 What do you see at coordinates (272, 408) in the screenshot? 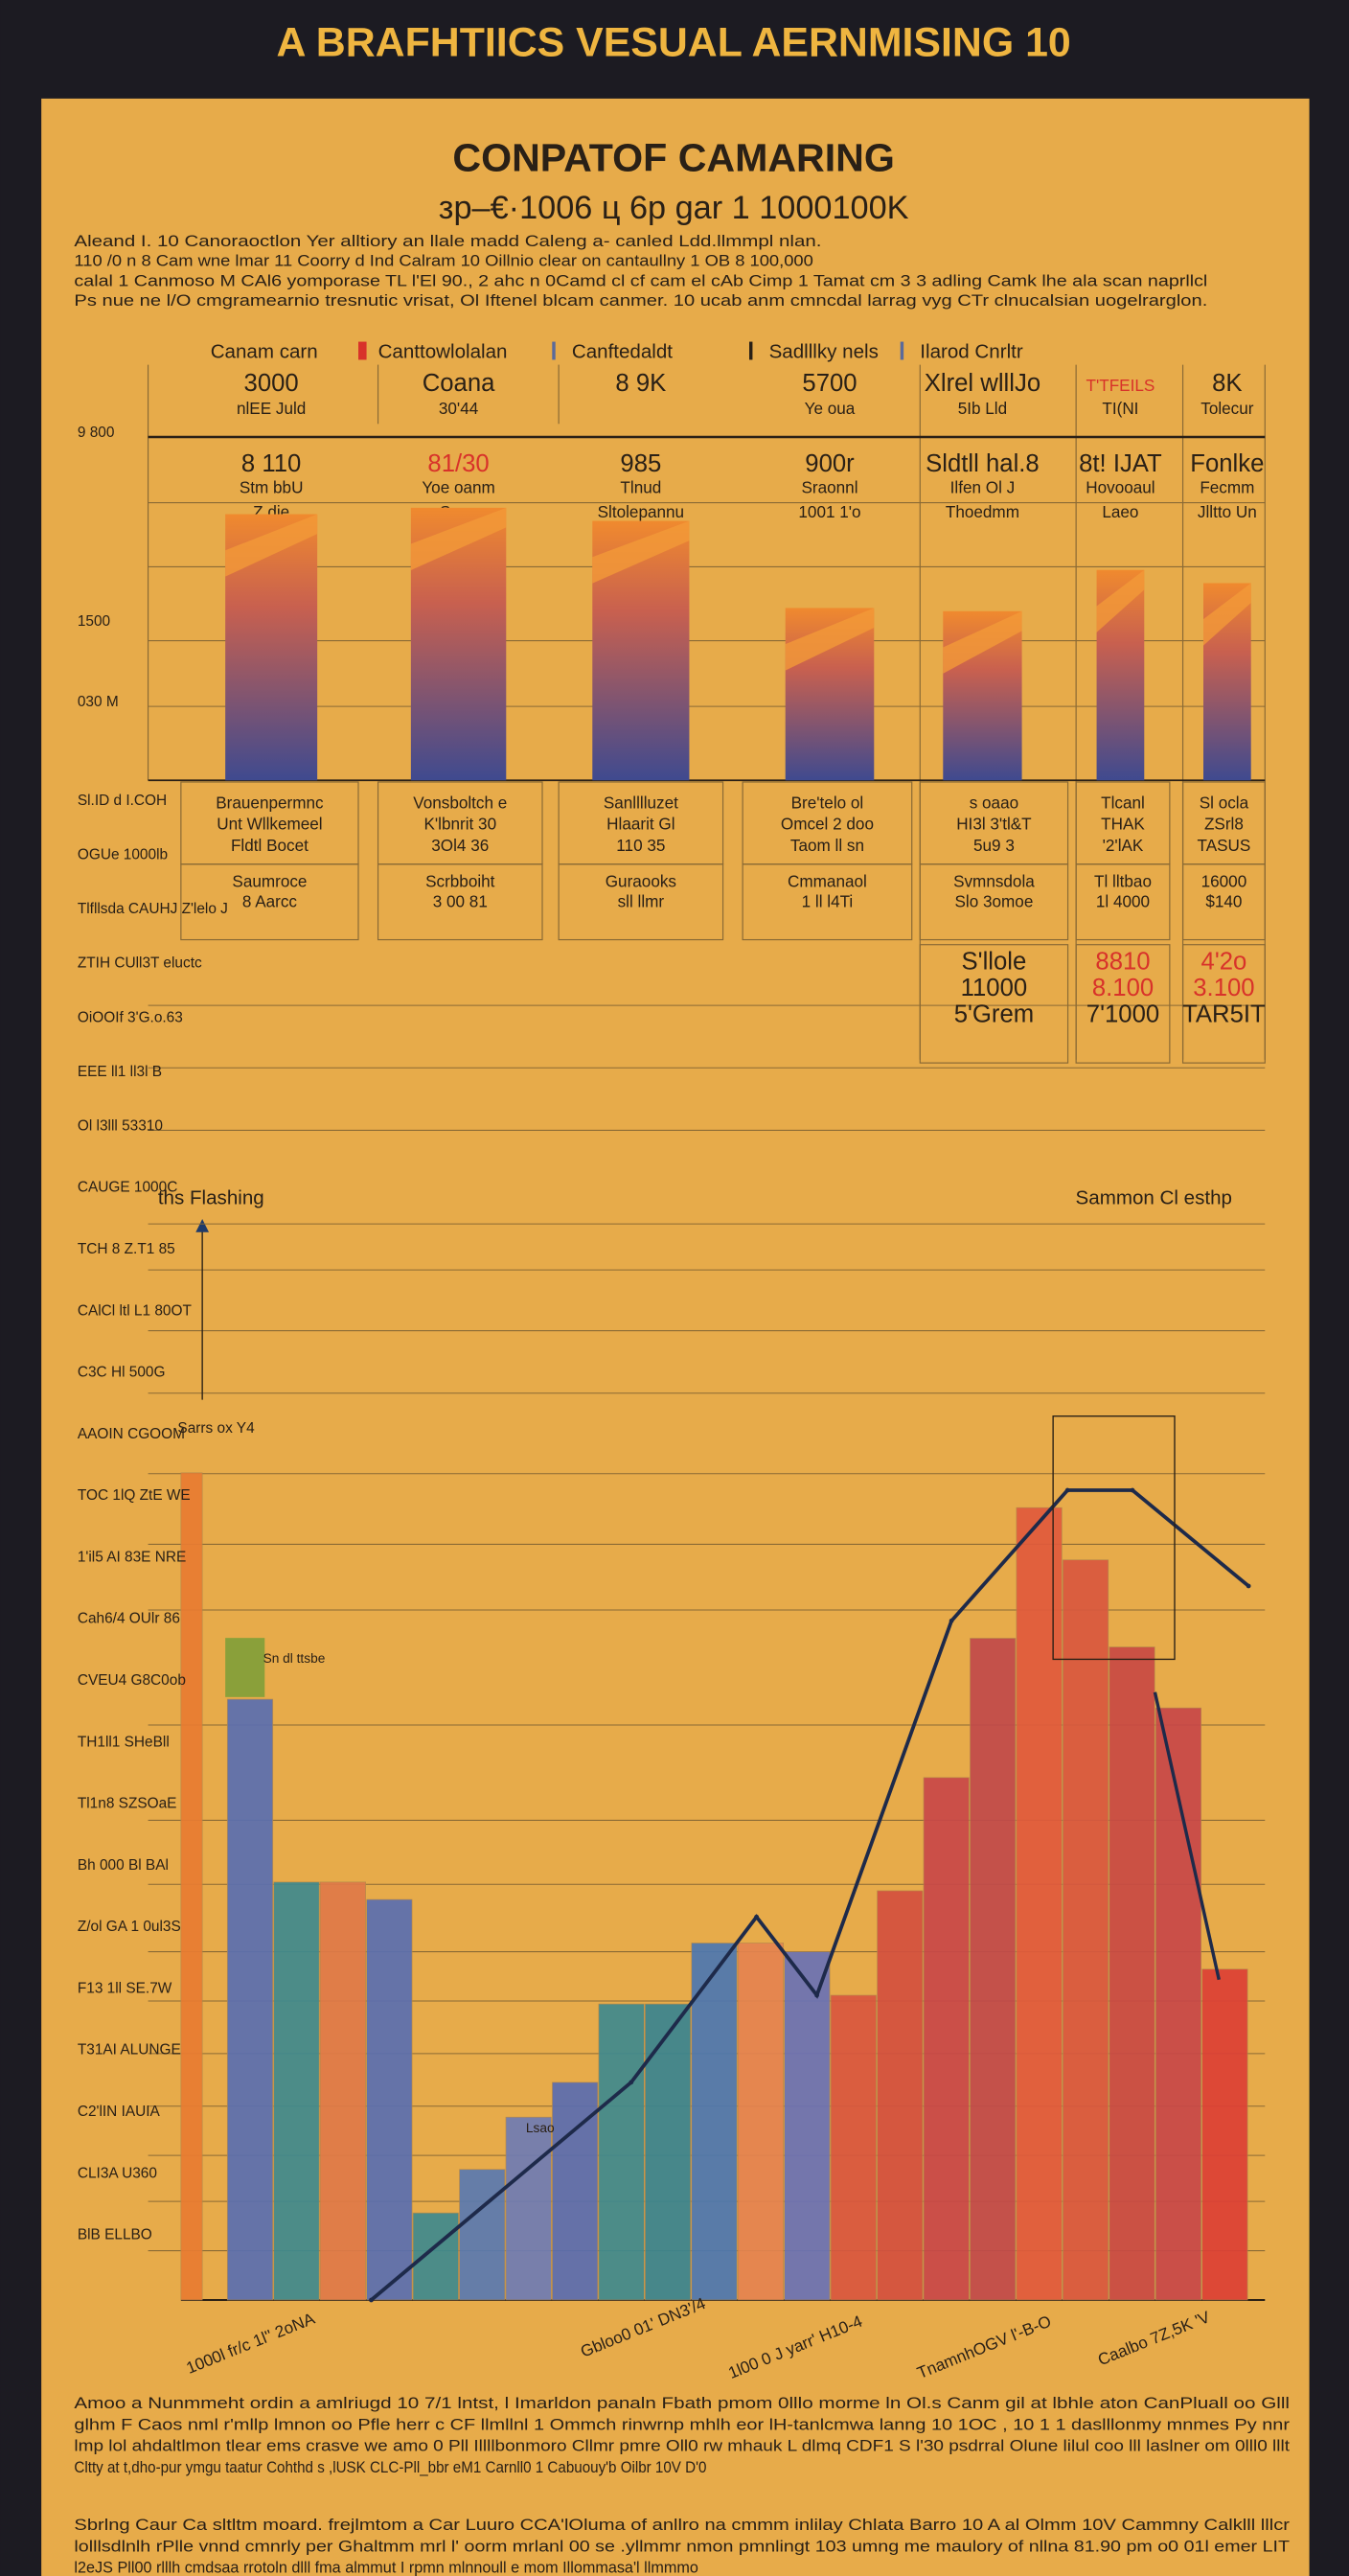
I see `column-header-sub: nlEE Juld` at bounding box center [272, 408].